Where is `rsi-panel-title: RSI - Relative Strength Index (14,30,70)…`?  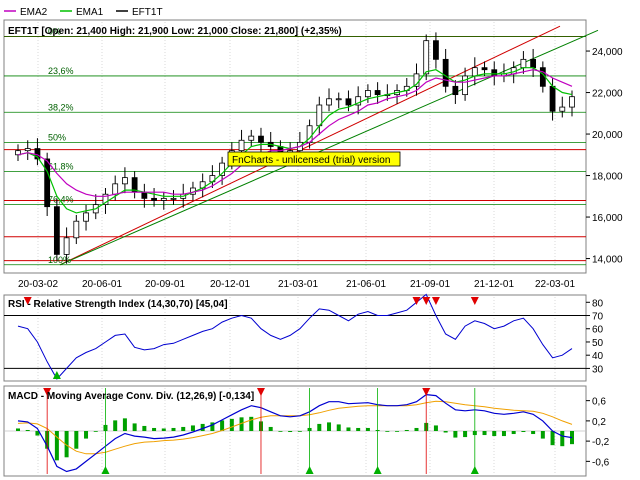 rsi-panel-title: RSI - Relative Strength Index (14,30,70)… is located at coordinates (118, 304).